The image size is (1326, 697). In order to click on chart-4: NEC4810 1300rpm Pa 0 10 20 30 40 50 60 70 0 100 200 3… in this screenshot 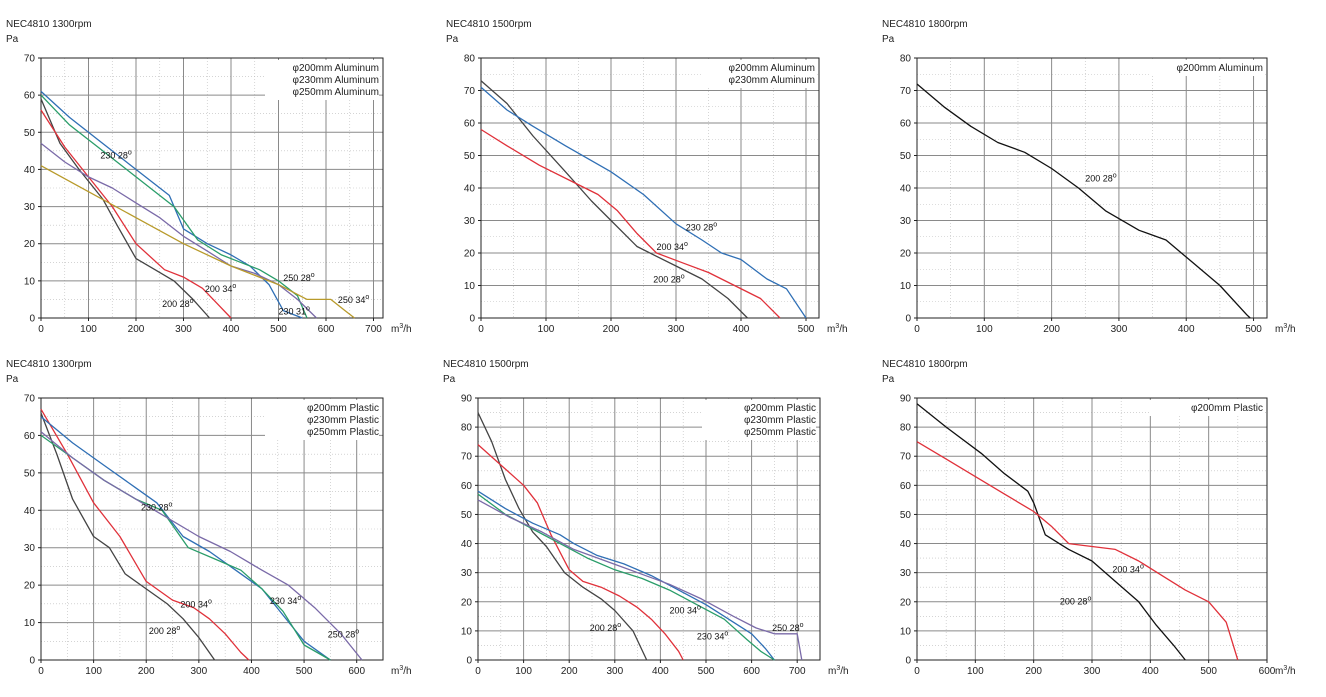, I will do `click(209, 518)`.